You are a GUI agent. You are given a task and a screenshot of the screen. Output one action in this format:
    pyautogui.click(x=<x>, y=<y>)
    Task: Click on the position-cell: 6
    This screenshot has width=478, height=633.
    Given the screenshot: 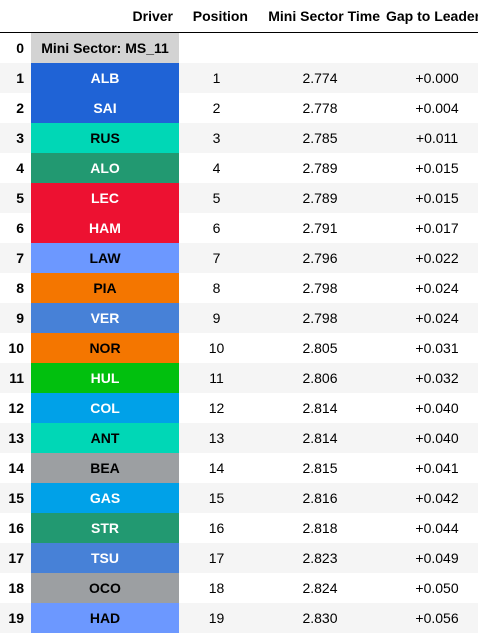 What is the action you would take?
    pyautogui.click(x=216, y=227)
    